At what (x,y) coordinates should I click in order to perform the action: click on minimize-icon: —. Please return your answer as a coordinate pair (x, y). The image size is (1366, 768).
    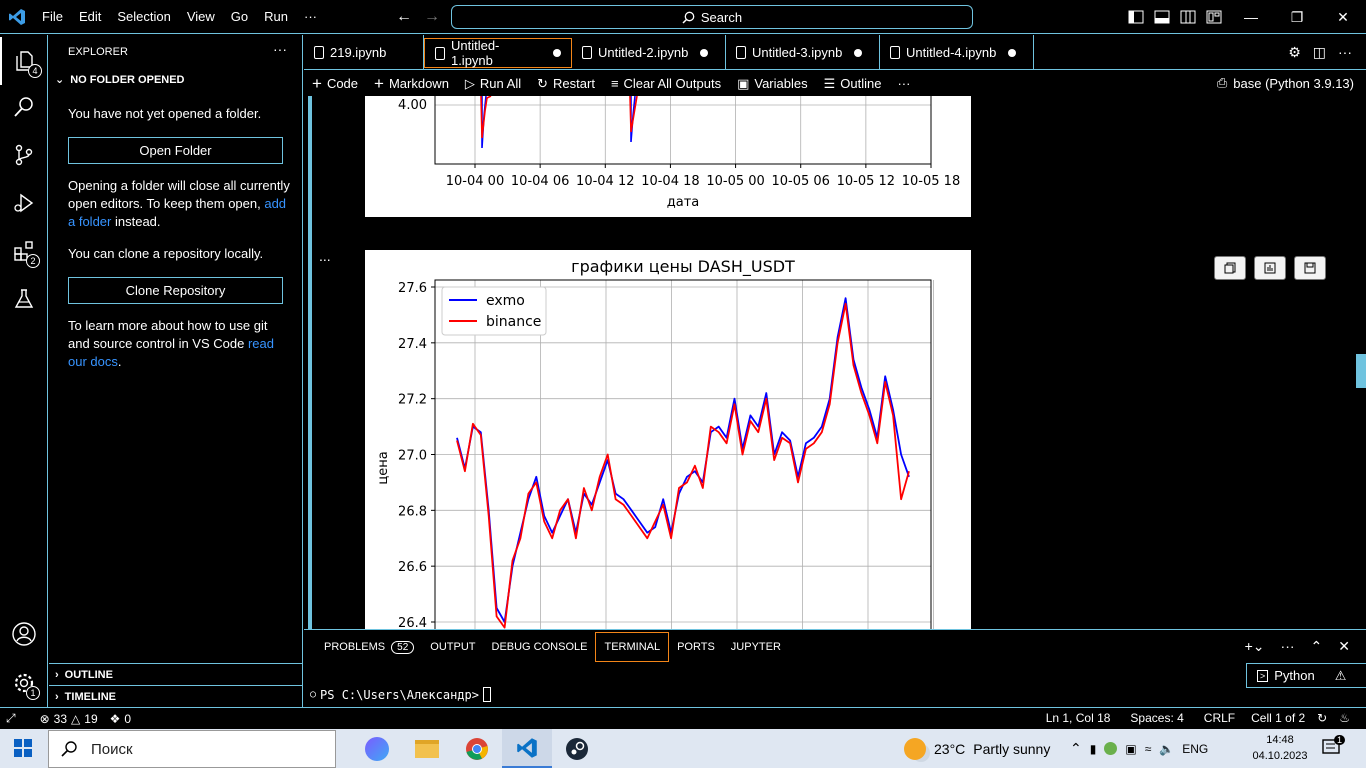
    Looking at the image, I should click on (1251, 17).